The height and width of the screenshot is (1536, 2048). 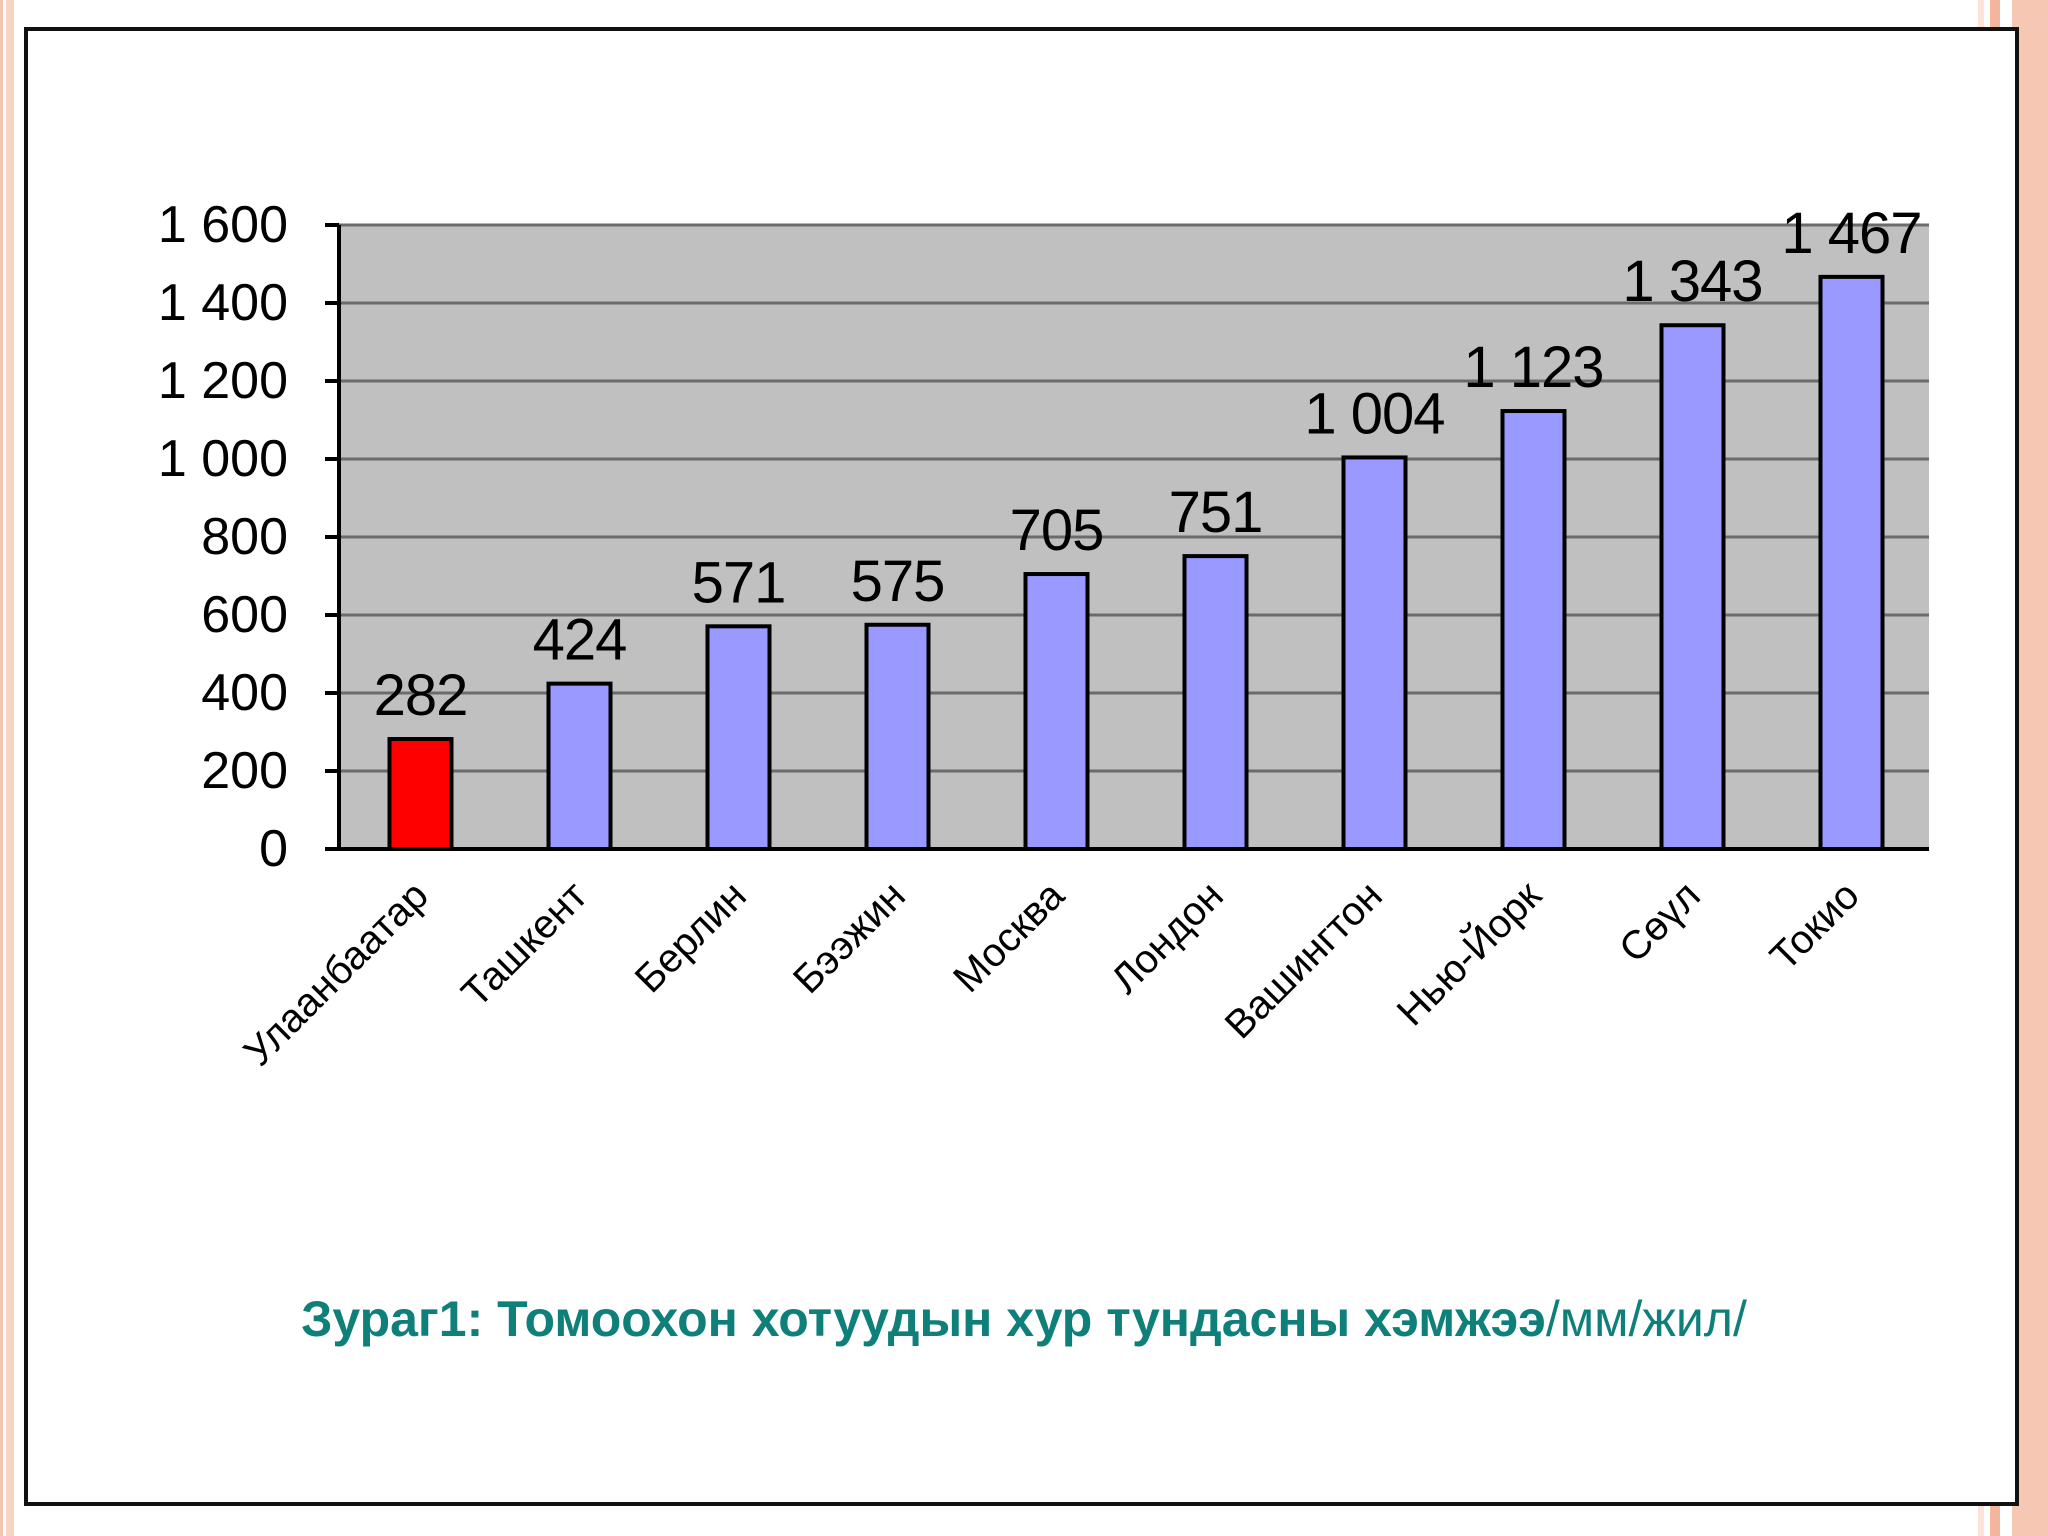 What do you see at coordinates (1533, 367) in the screenshot?
I see `data-label: 1 123` at bounding box center [1533, 367].